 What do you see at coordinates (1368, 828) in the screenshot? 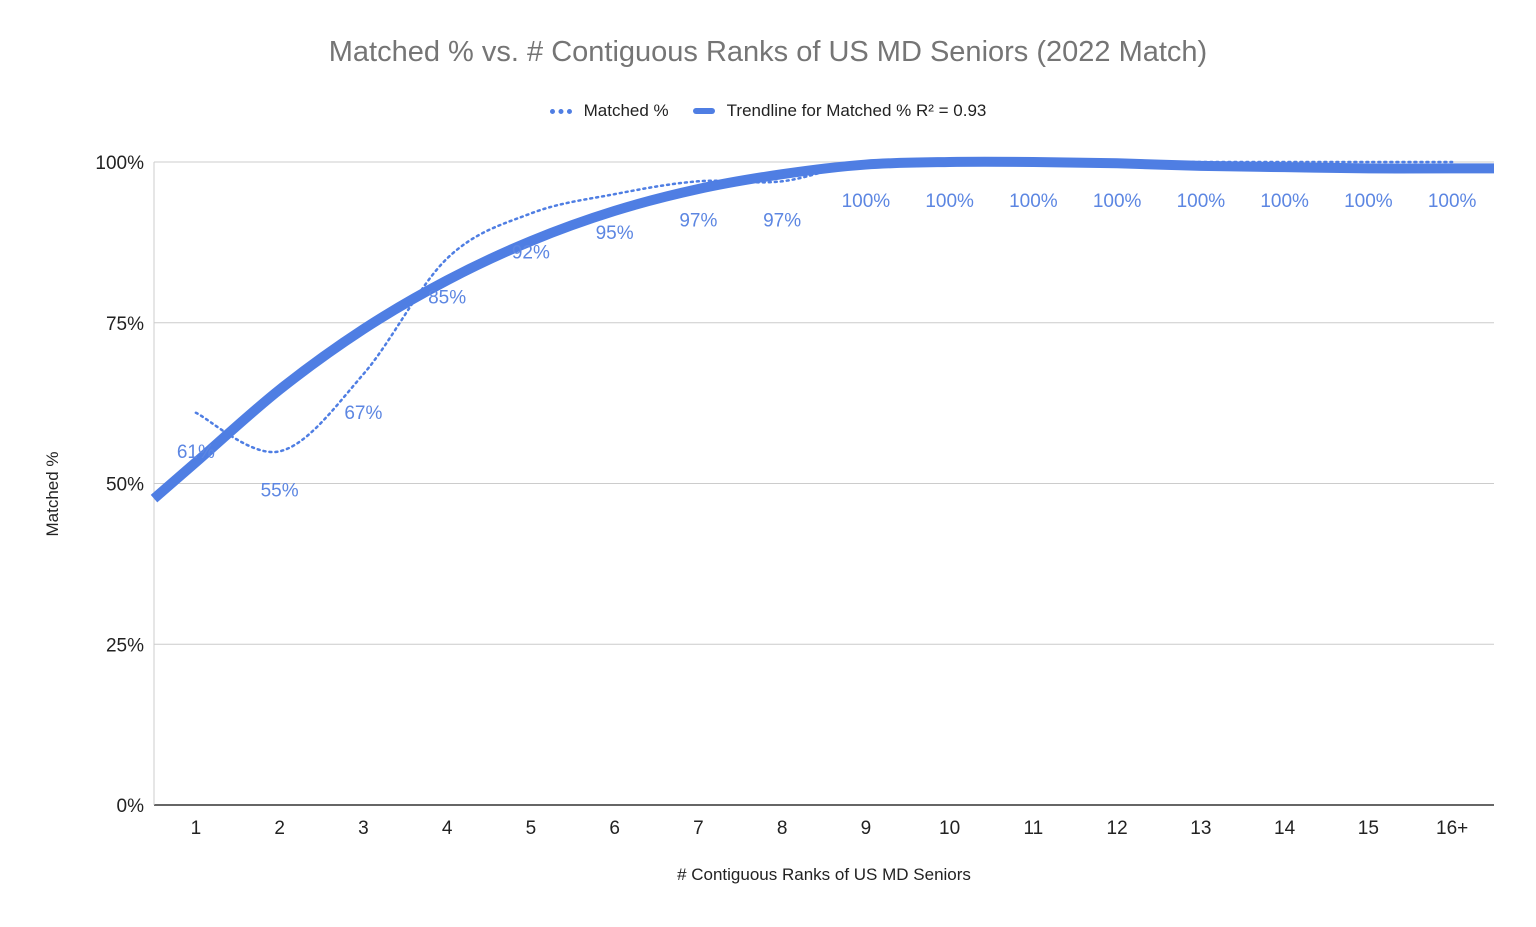
I see `x-tick-label: 15` at bounding box center [1368, 828].